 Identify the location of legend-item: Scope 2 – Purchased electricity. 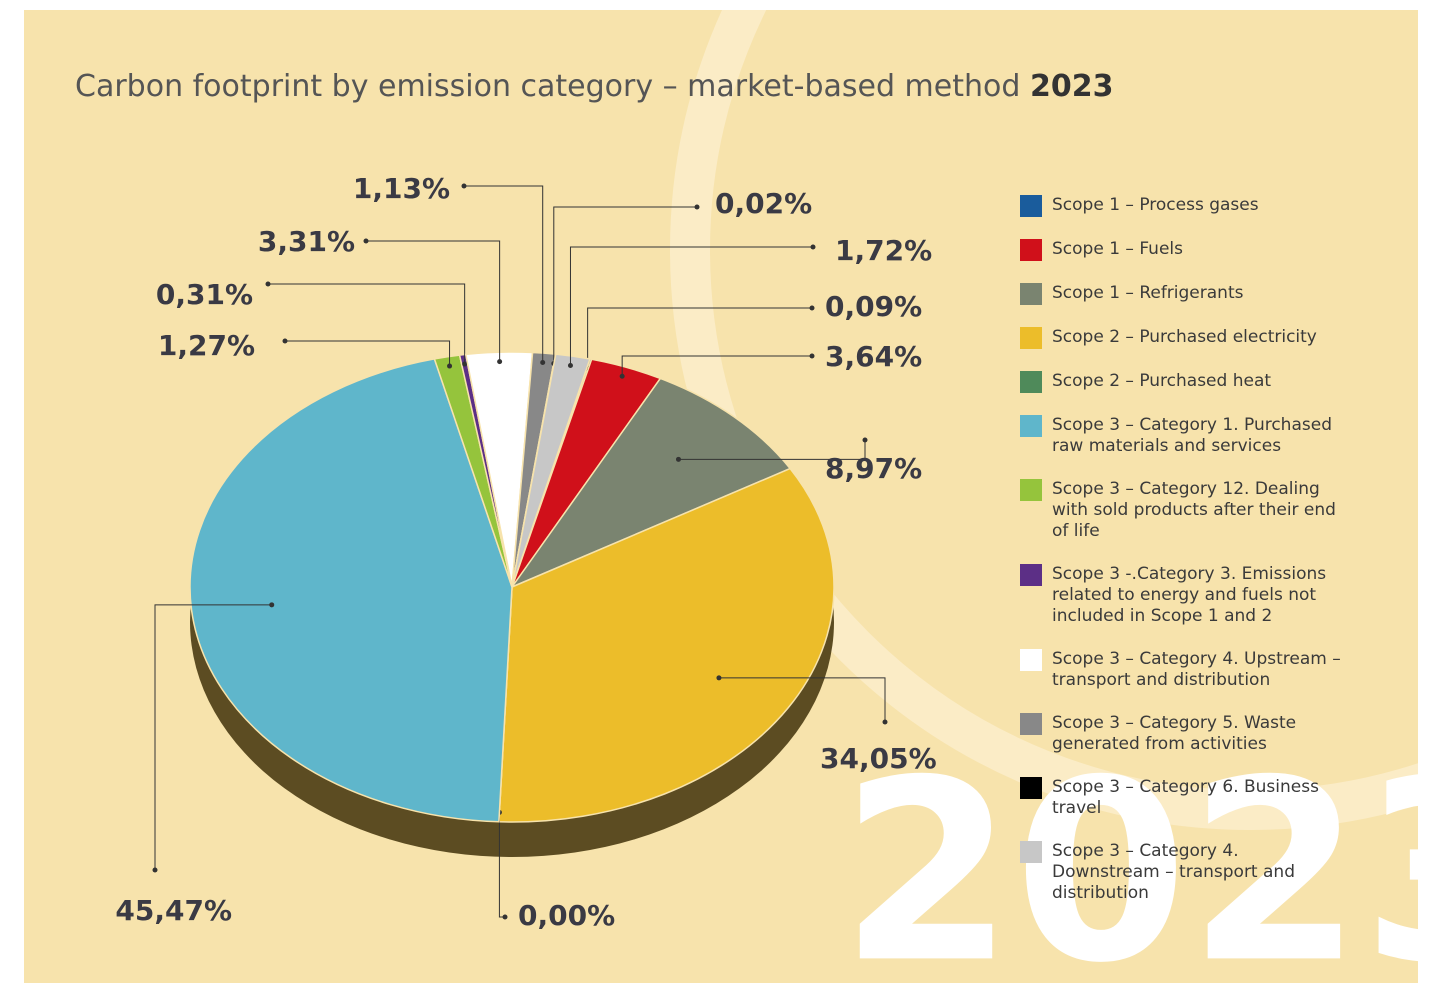
(1185, 338).